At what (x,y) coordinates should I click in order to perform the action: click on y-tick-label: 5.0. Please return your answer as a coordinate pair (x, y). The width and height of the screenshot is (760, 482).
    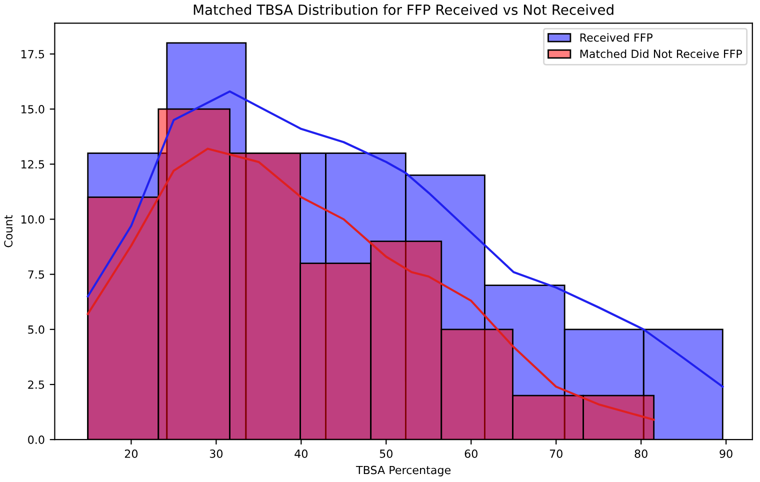
    Looking at the image, I should click on (36, 329).